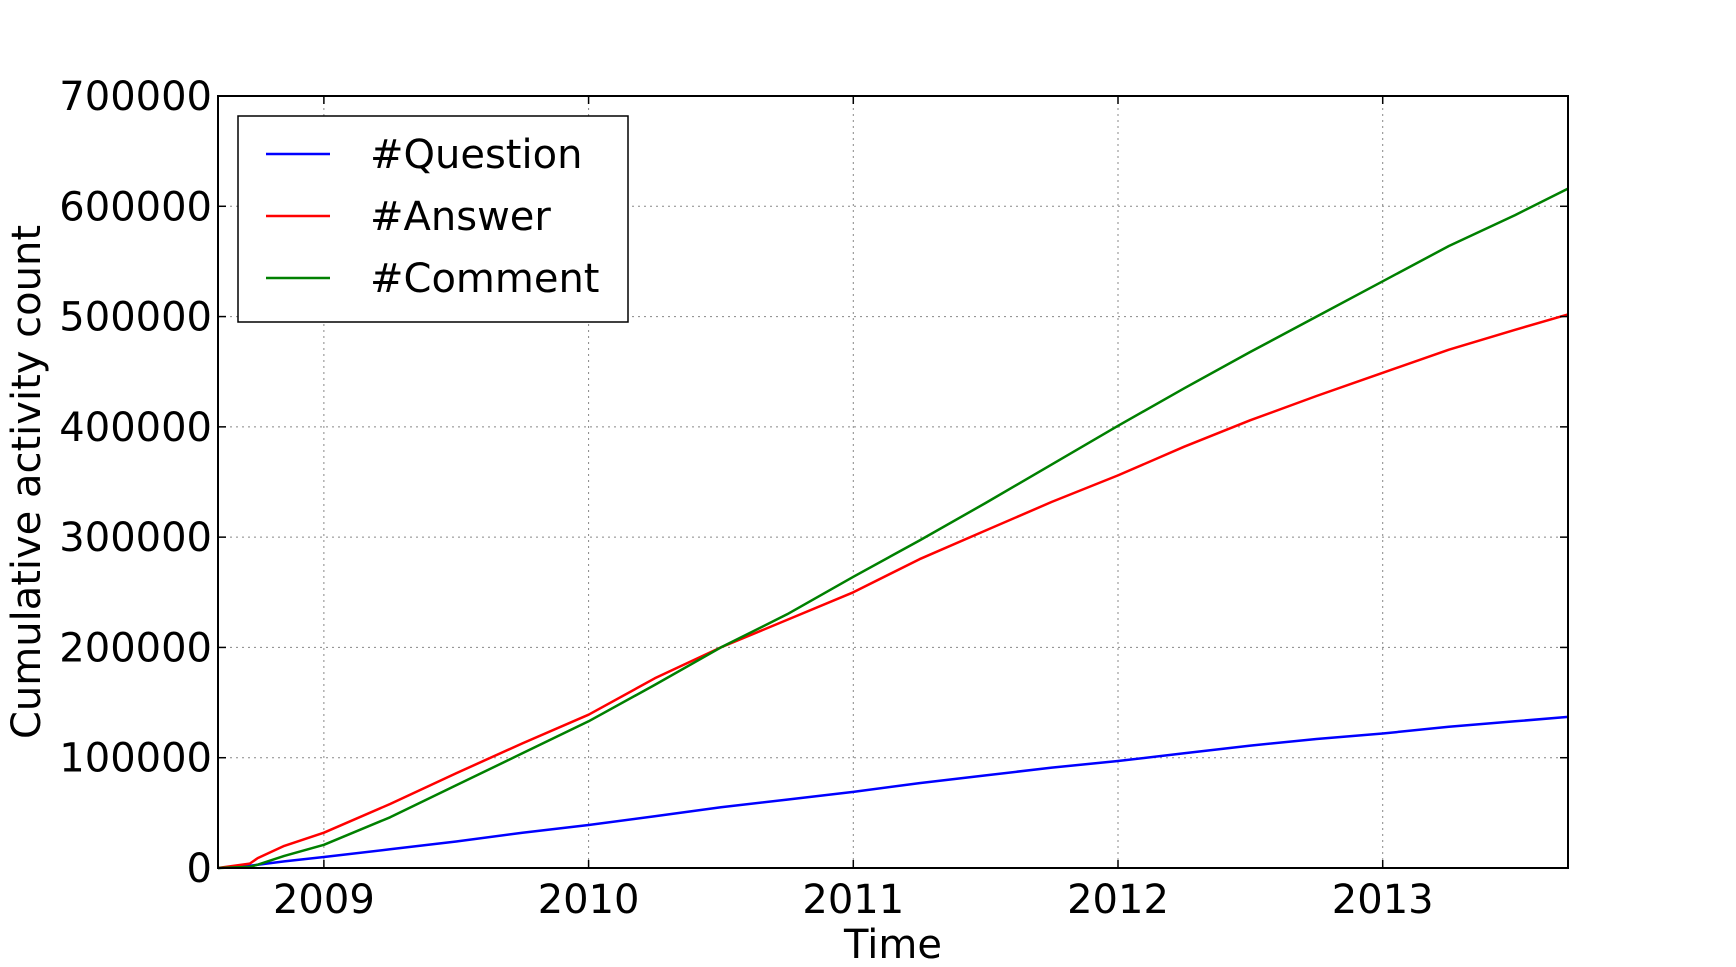 The width and height of the screenshot is (1736, 967). What do you see at coordinates (135, 207) in the screenshot?
I see `y-tick-label: 600000` at bounding box center [135, 207].